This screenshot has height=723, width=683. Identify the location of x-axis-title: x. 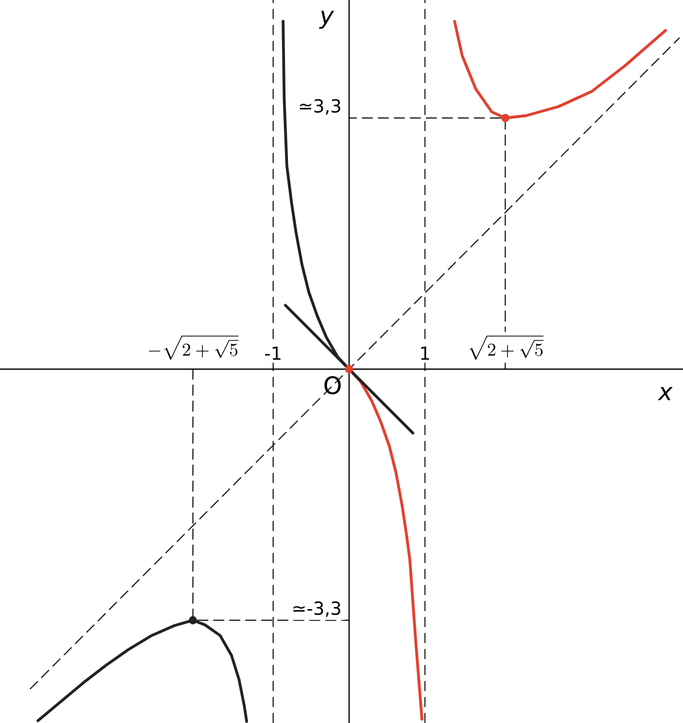
(665, 393).